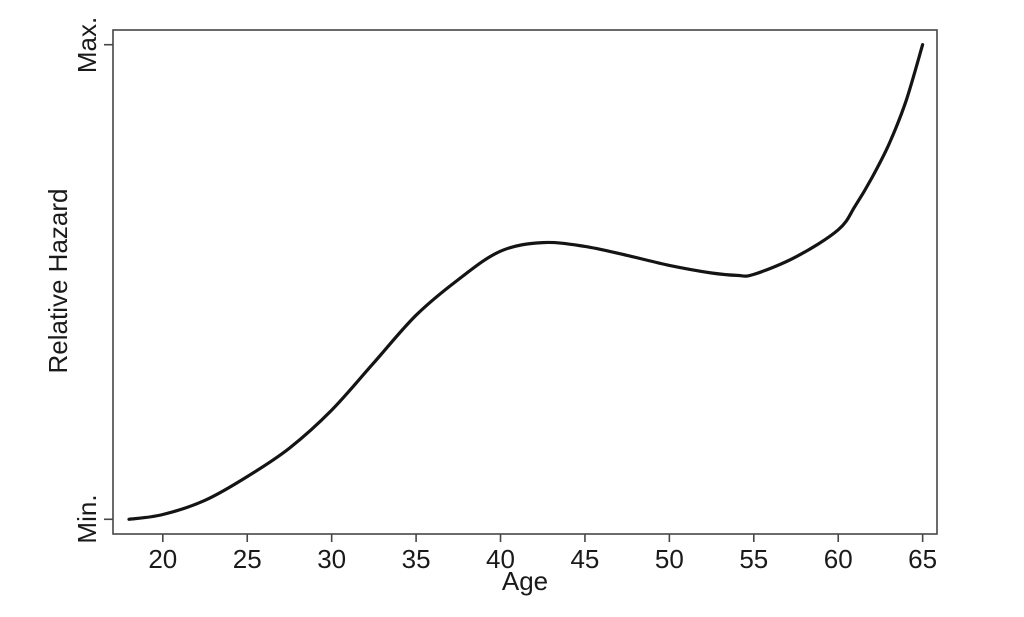 This screenshot has width=1024, height=617. I want to click on x-tick-label: 60, so click(838, 559).